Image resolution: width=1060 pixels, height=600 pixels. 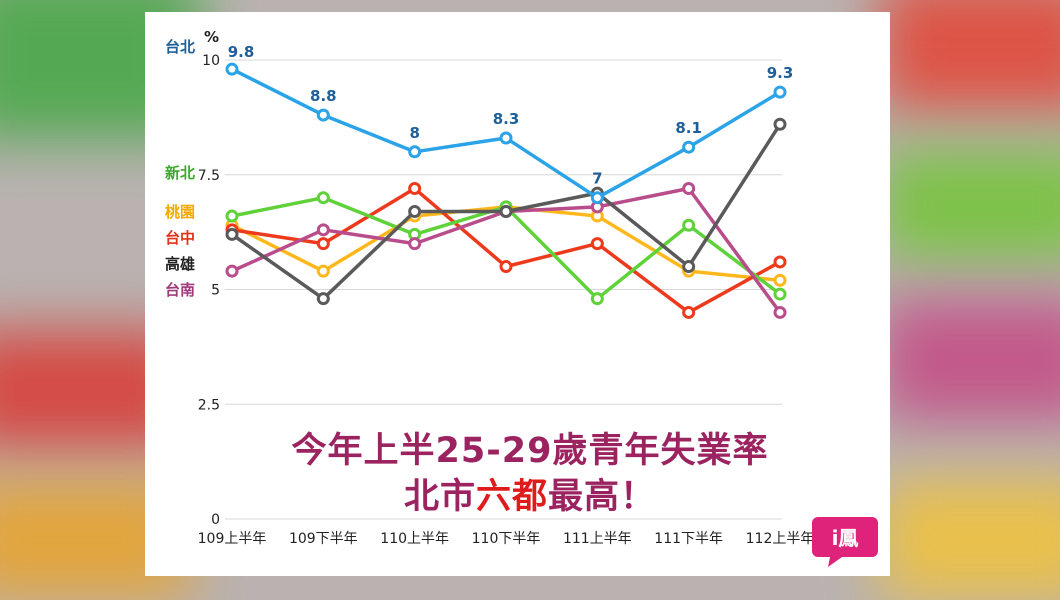 I want to click on y-tick-label: 10, so click(x=211, y=61).